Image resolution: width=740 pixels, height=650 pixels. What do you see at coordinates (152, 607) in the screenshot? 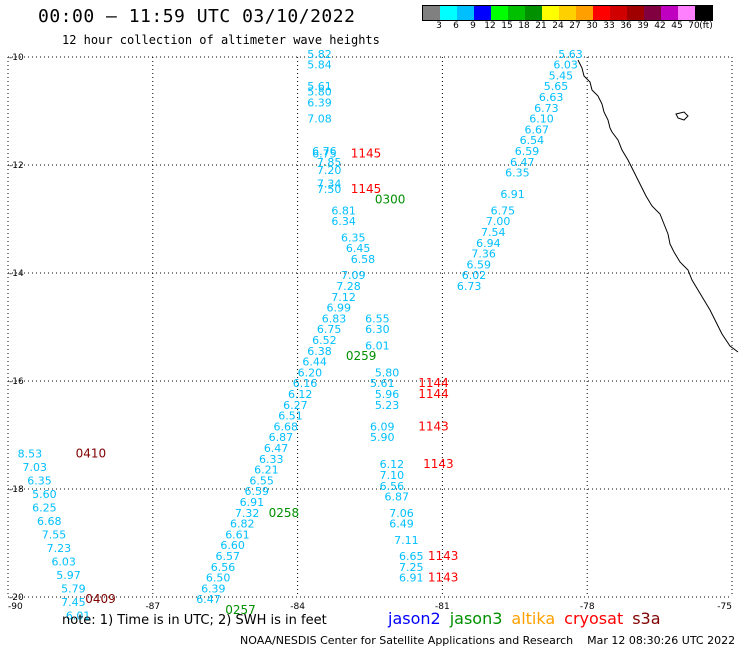
I see `longitude-label: -87` at bounding box center [152, 607].